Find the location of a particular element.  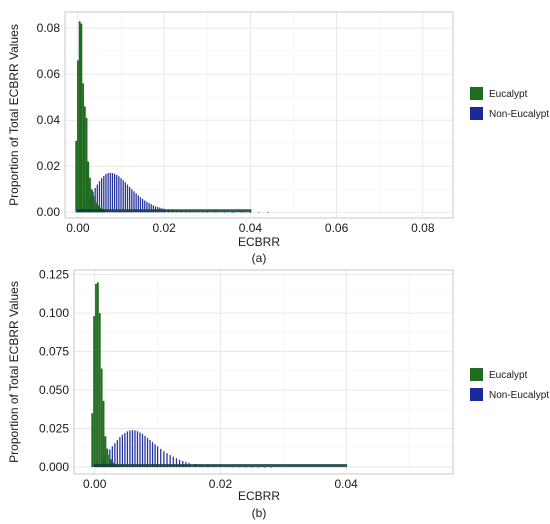

y-tick-label: 0.025 is located at coordinates (54, 429).